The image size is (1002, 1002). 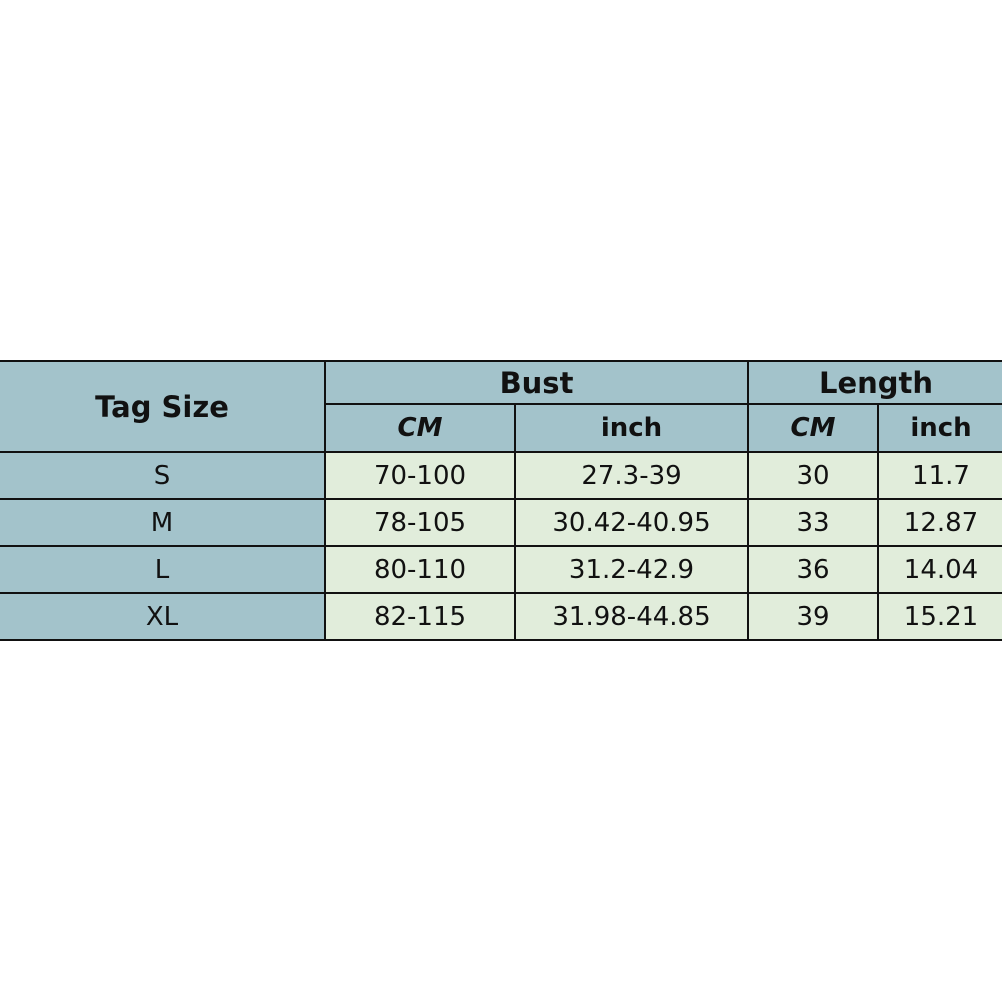 I want to click on table-row: S 70-100 27.3-39 30 11.7, so click(x=501, y=475).